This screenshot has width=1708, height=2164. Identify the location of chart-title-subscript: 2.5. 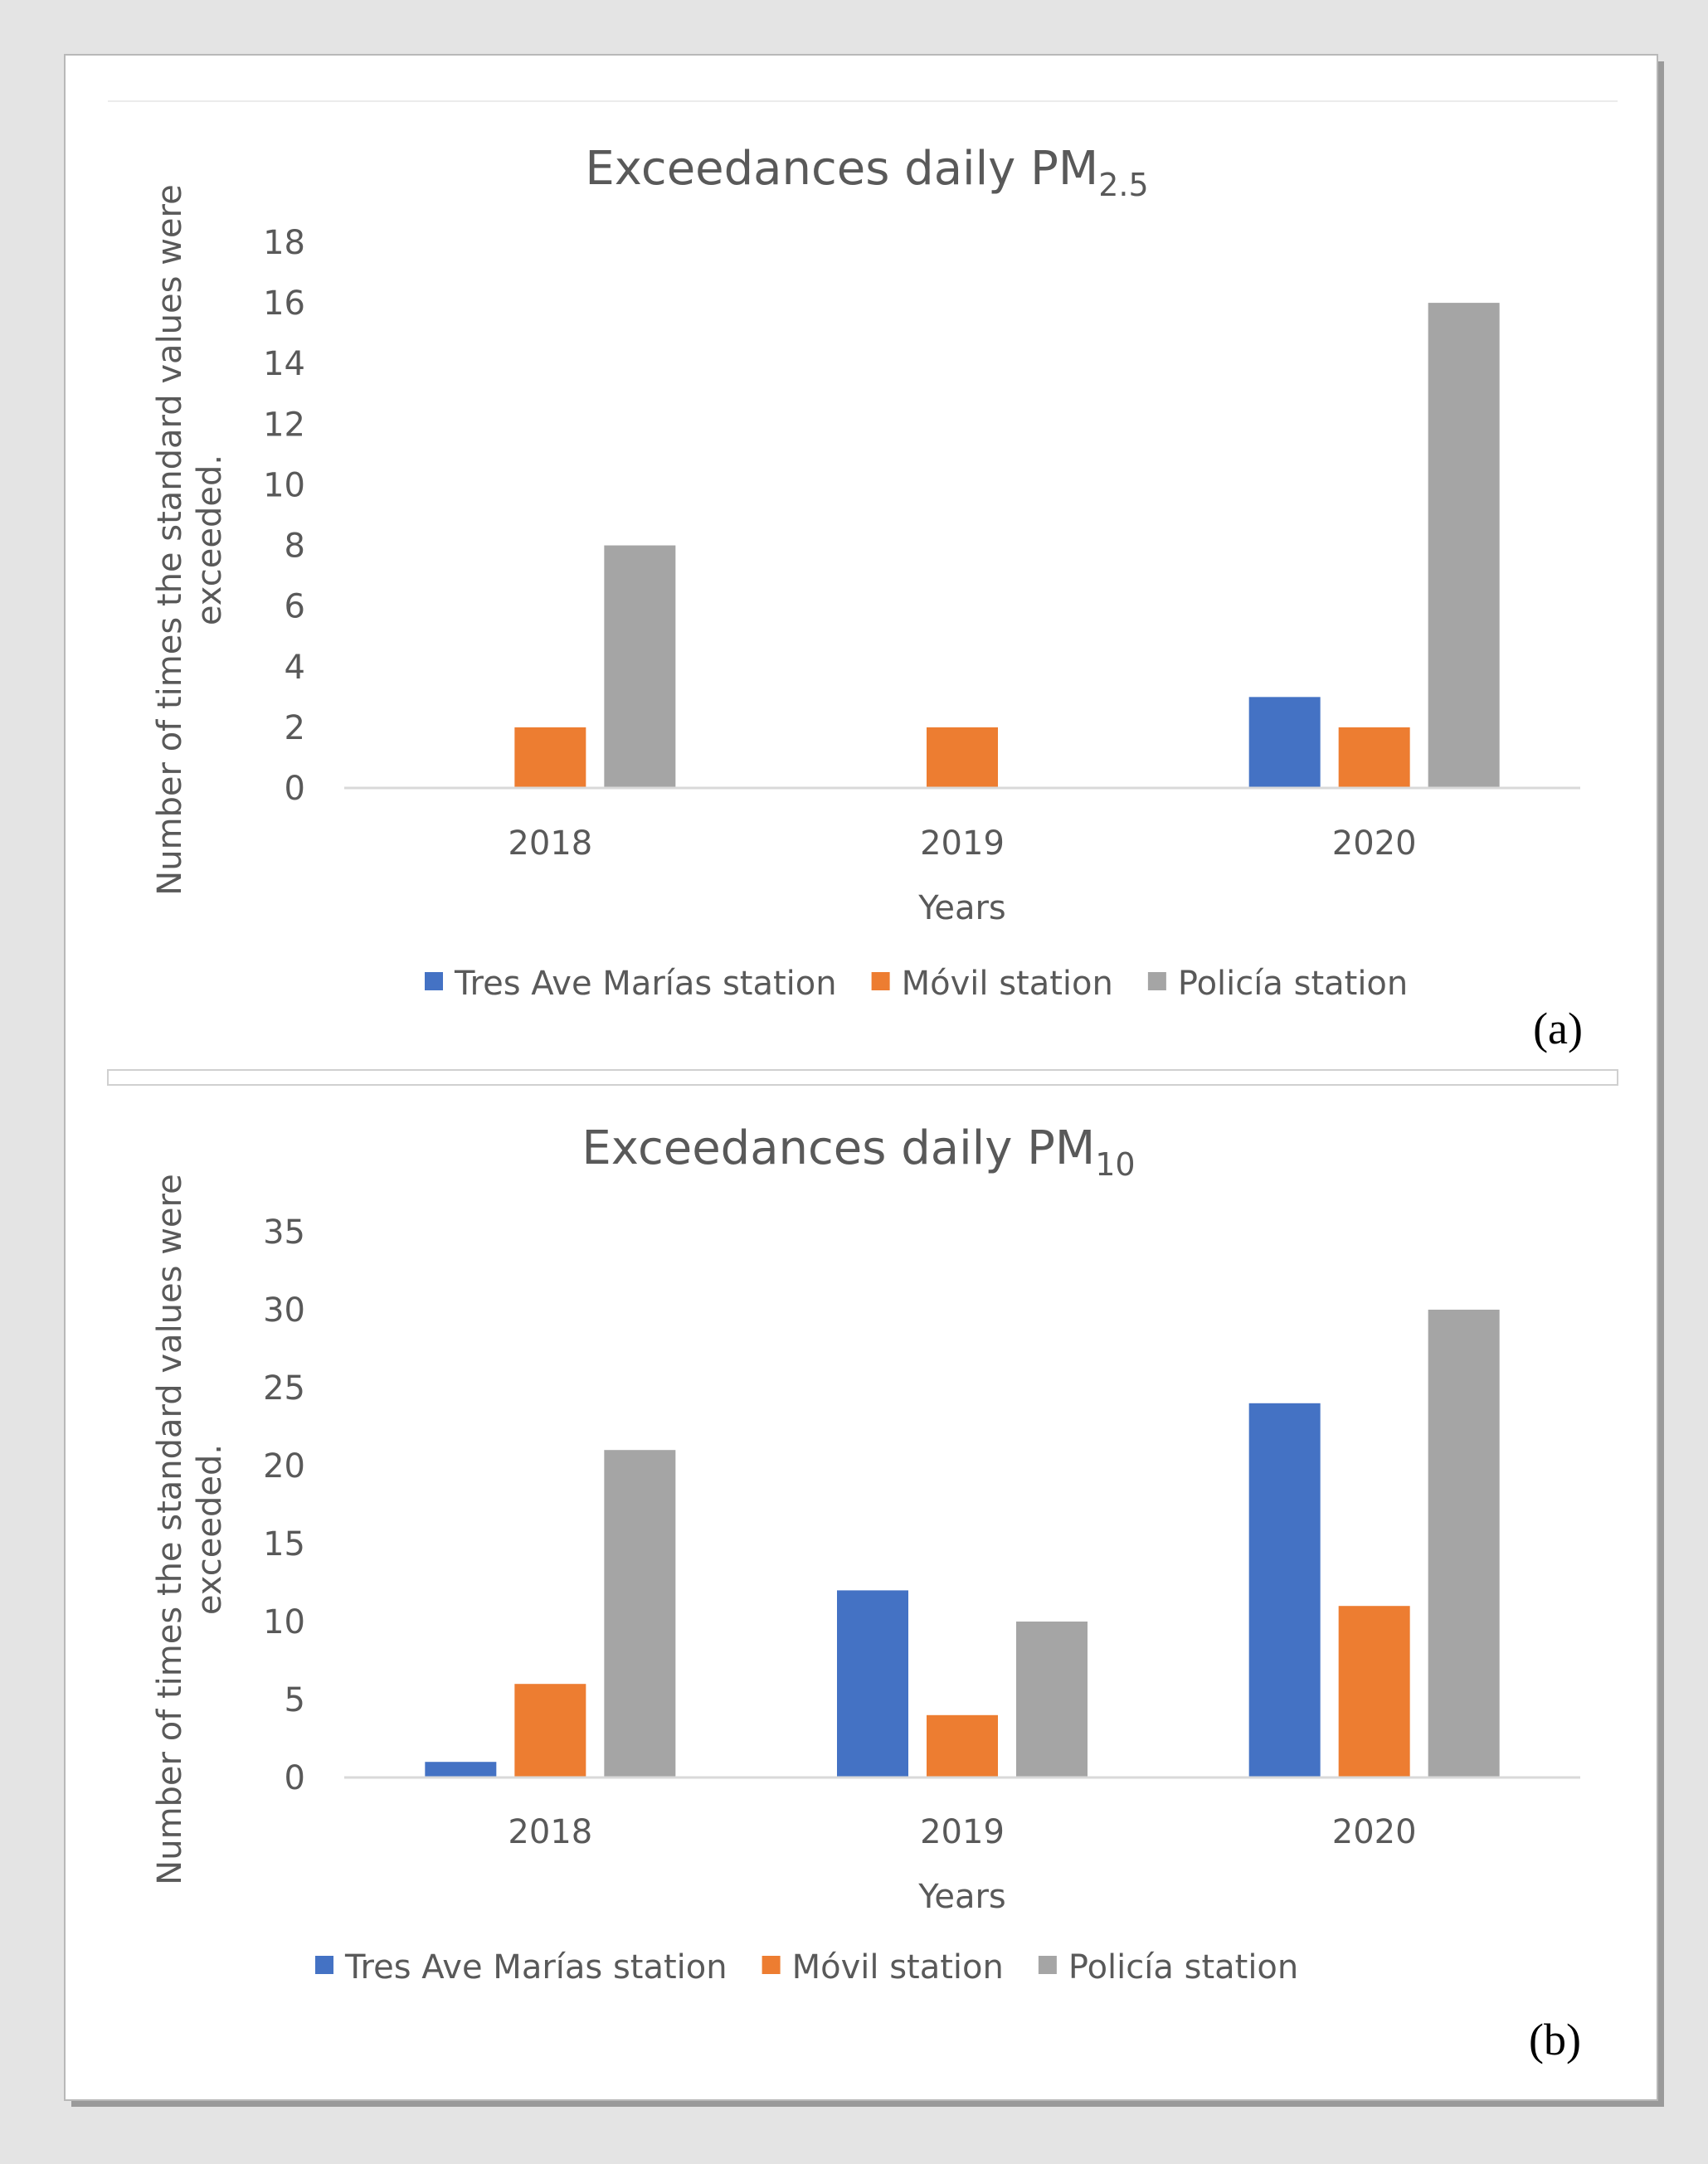
(1123, 185).